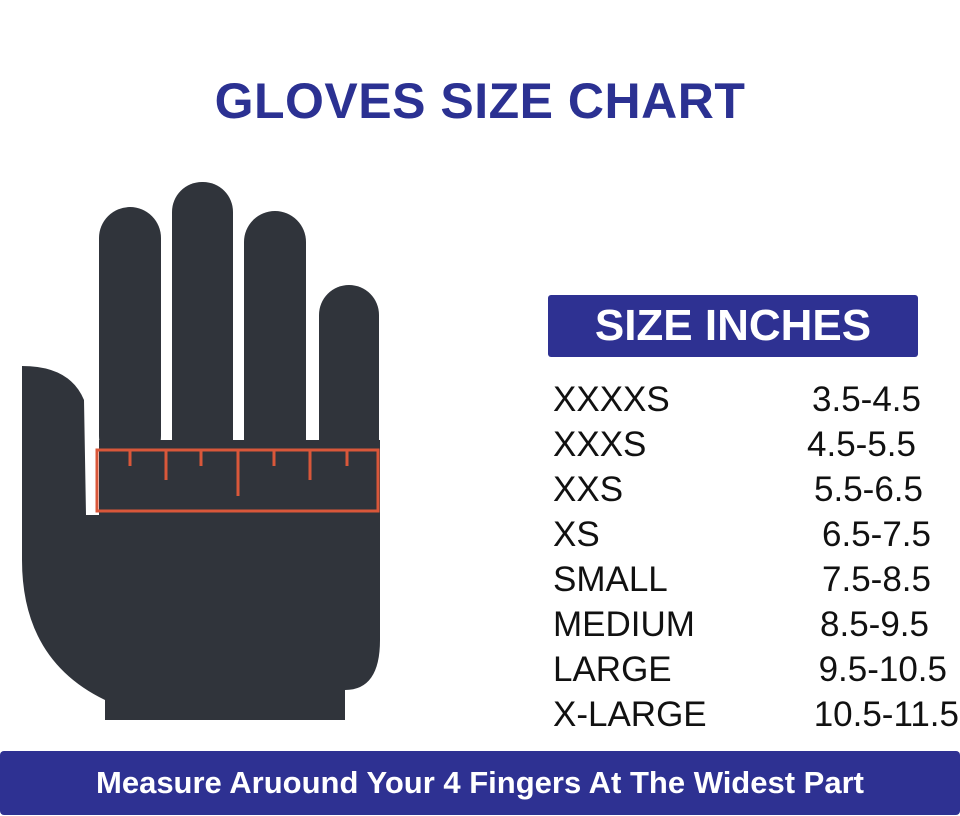  Describe the element at coordinates (876, 579) in the screenshot. I see `inches-value: 7.5-8.5` at that location.